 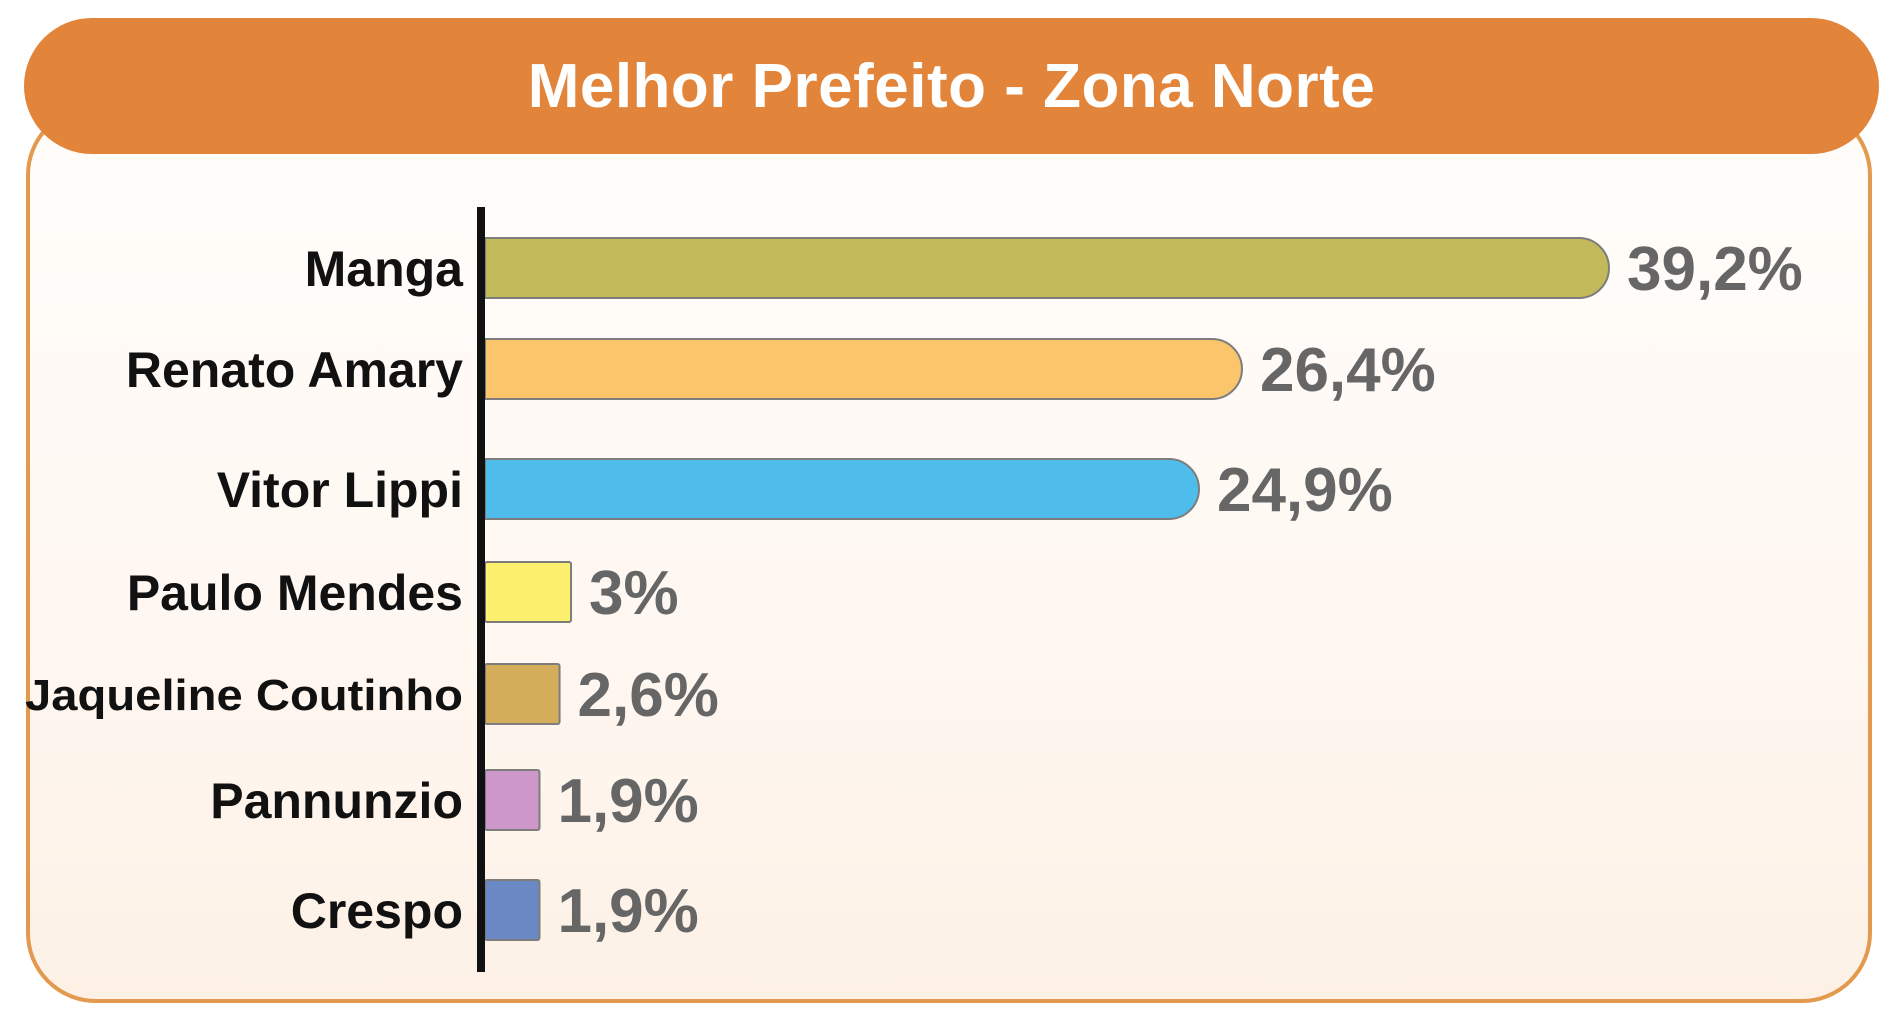 I want to click on category-label-1: Renato Amary, so click(x=294, y=370).